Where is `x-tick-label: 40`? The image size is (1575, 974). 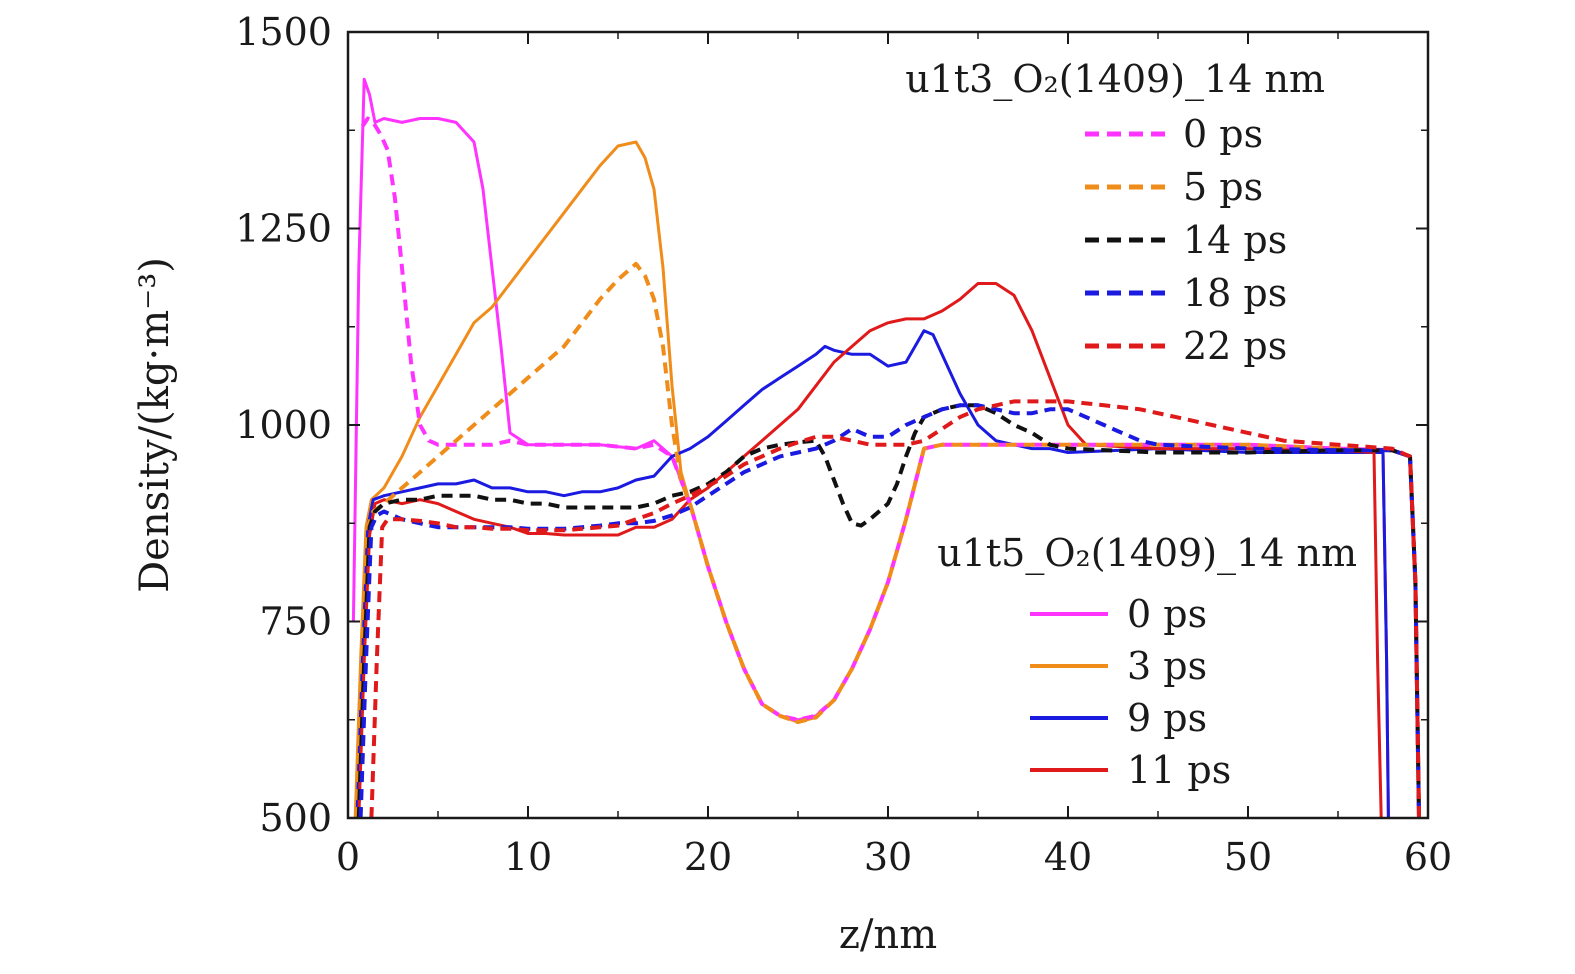
x-tick-label: 40 is located at coordinates (1068, 857).